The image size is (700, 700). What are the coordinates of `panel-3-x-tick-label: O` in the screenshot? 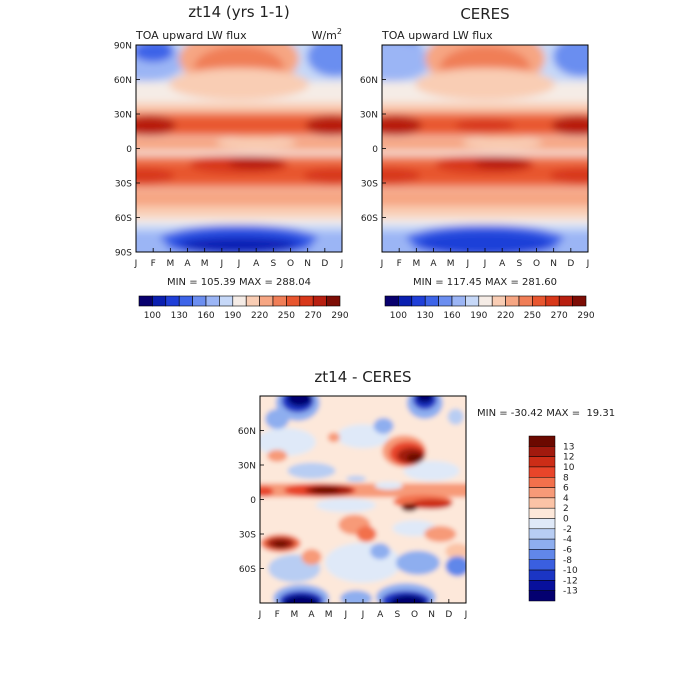 It's located at (414, 615).